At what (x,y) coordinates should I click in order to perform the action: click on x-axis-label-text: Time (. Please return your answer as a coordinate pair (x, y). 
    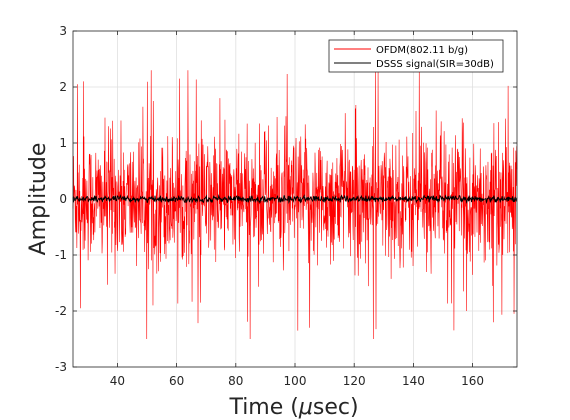
    Looking at the image, I should click on (263, 407).